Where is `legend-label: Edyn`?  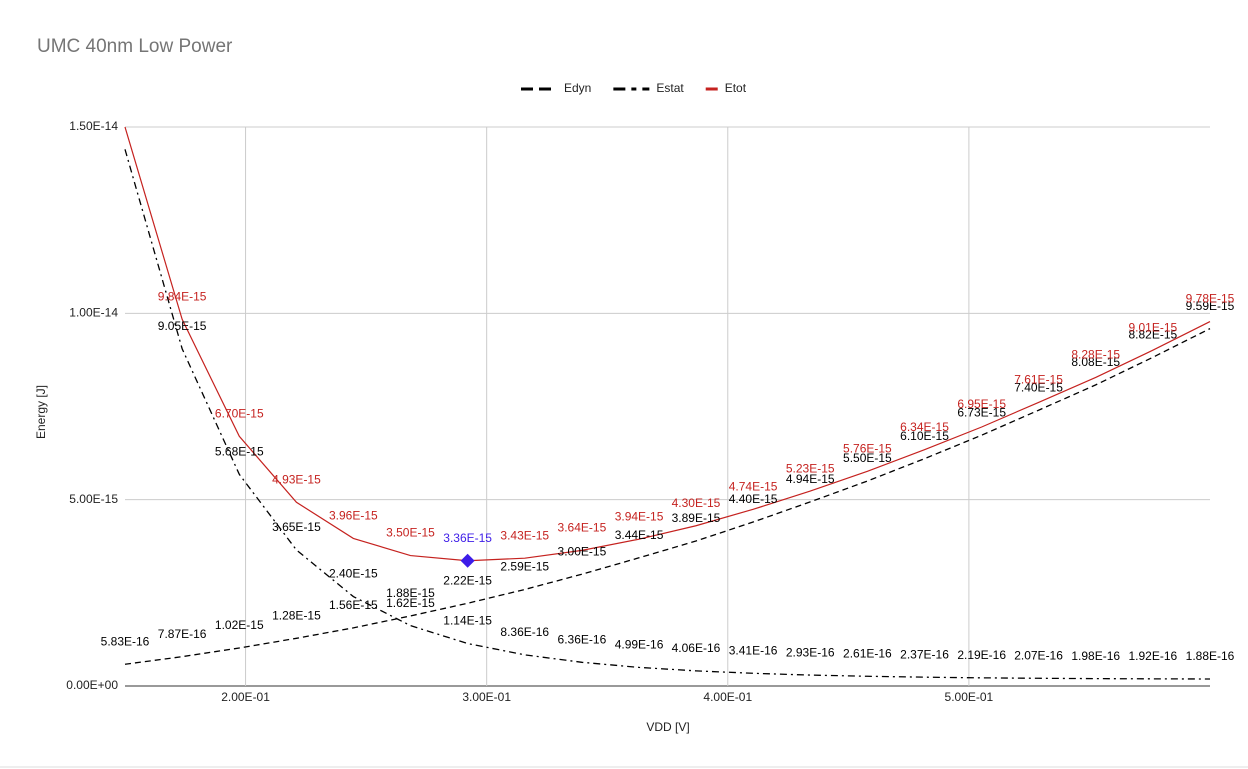 legend-label: Edyn is located at coordinates (577, 88).